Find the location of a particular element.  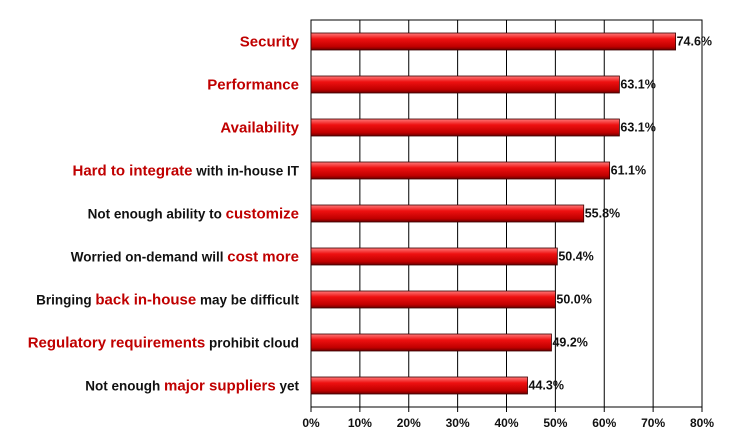

x-tick-label: 40% is located at coordinates (506, 423).